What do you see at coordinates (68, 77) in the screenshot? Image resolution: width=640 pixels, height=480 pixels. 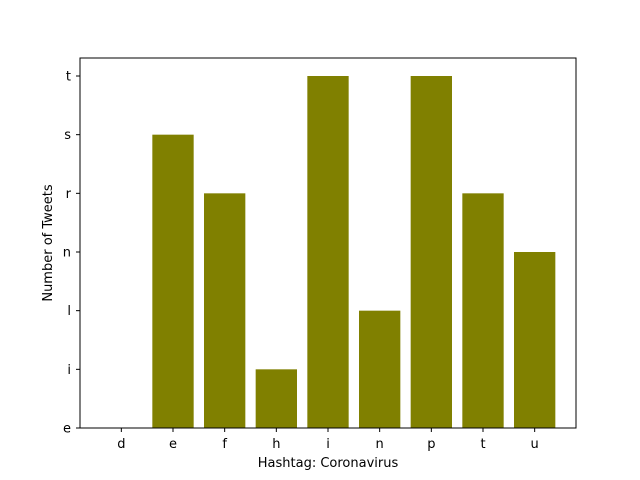 I see `y-tick-label: t` at bounding box center [68, 77].